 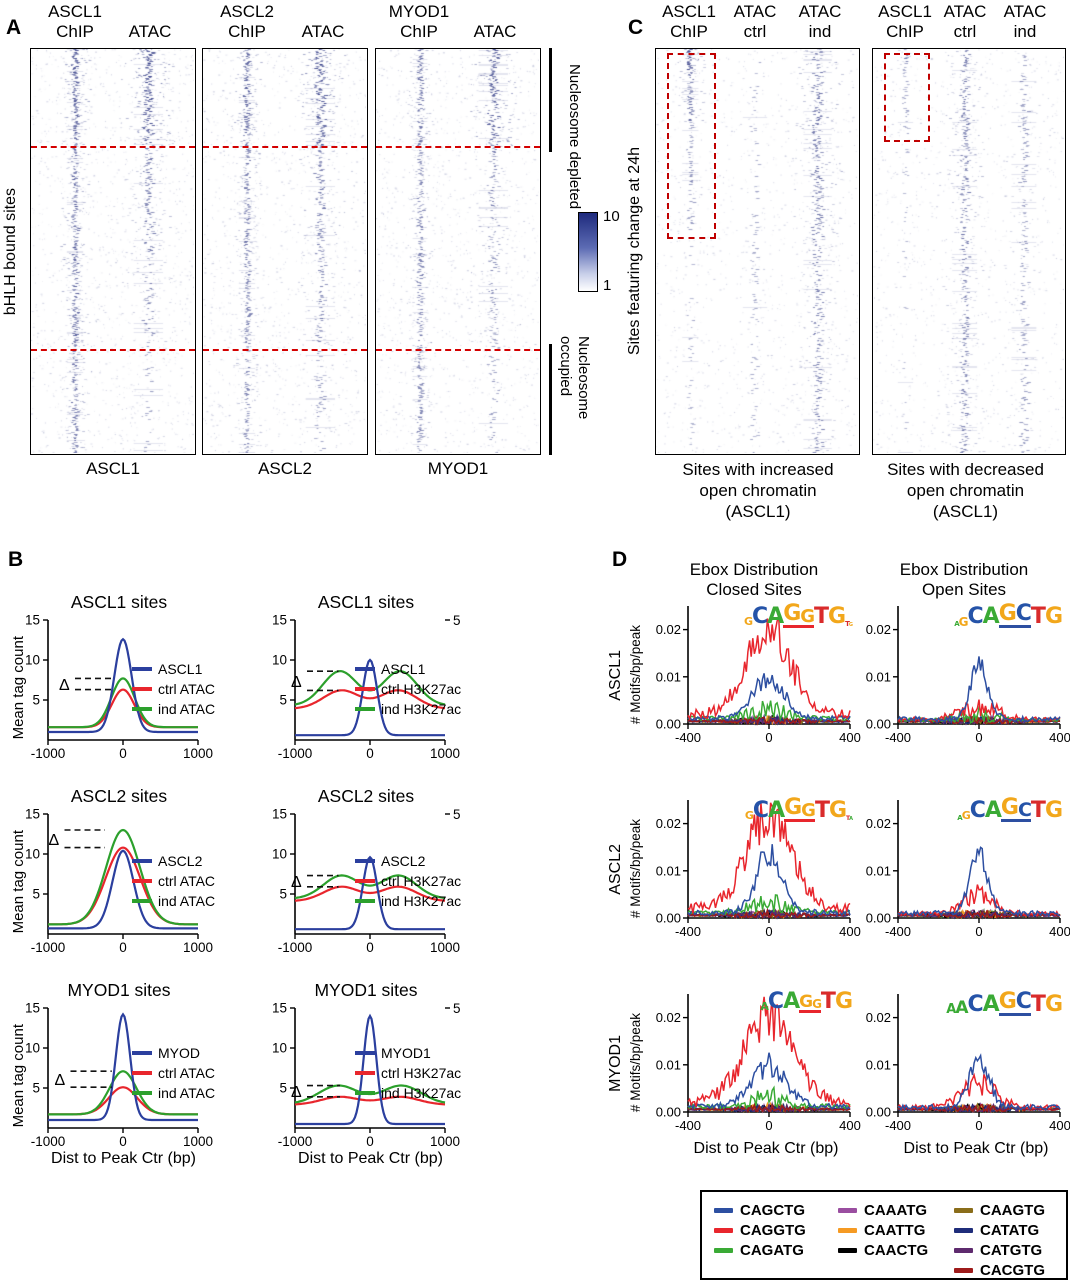 What do you see at coordinates (574, 136) in the screenshot?
I see `label-nucleosome-depleted-wrap: Nucleosome depleted` at bounding box center [574, 136].